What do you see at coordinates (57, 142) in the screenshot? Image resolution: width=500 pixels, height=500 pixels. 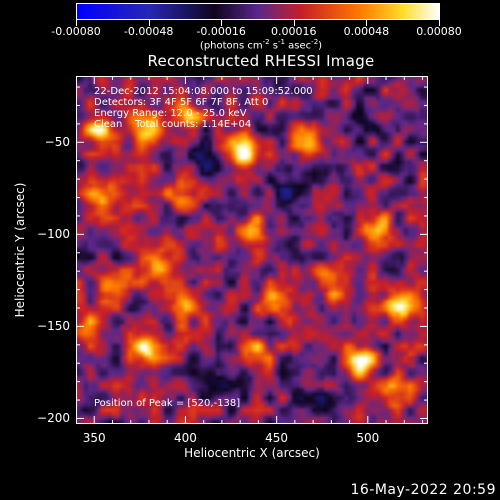 I see `y-tick-label: −50` at bounding box center [57, 142].